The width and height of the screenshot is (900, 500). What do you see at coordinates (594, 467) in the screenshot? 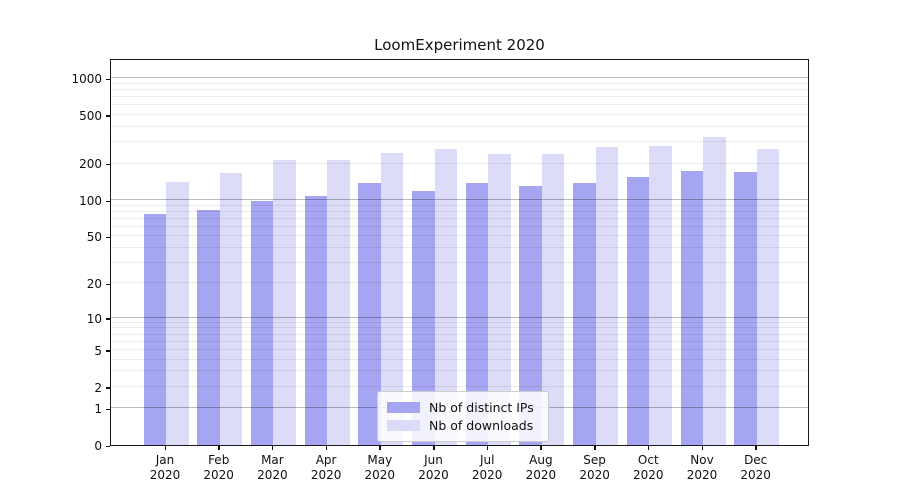
I see `x-tick-label: Sep 2020` at bounding box center [594, 467].